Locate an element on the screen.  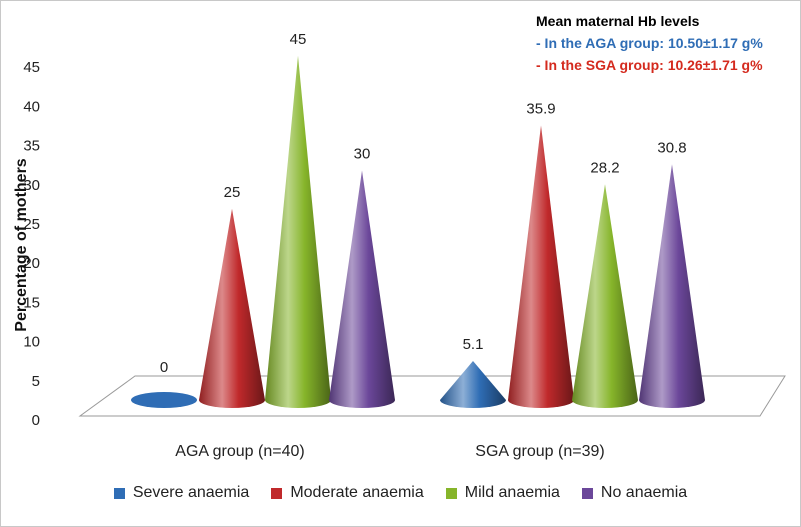
y-axis-ticks: 0 5 10 15 20 25 30 35 40 45 is located at coordinates (31, 244).